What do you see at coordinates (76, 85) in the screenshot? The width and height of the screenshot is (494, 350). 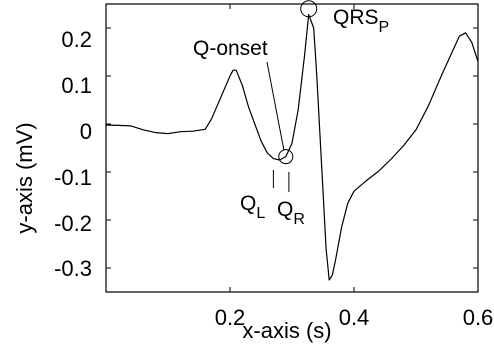 I see `y-tick-label: 0.1` at bounding box center [76, 85].